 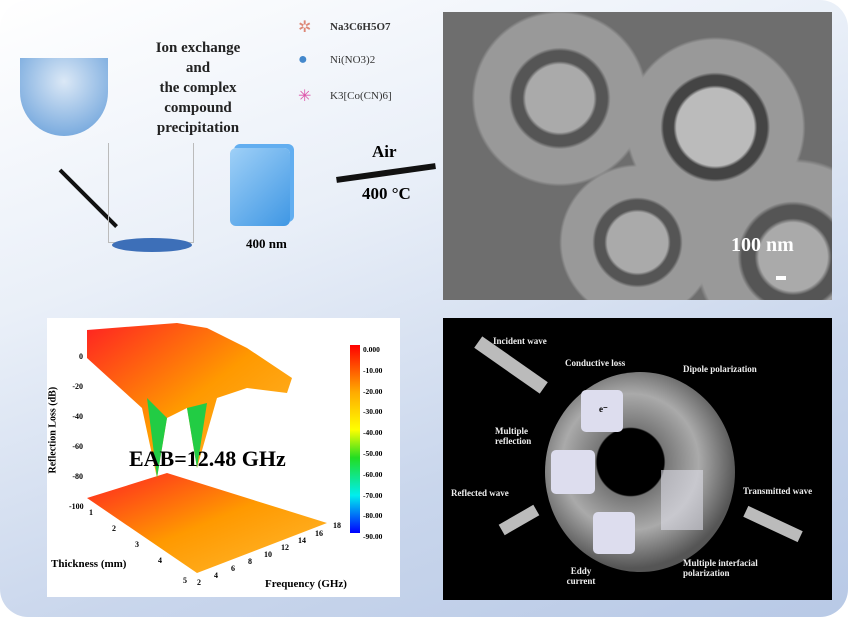 What do you see at coordinates (77, 446) in the screenshot?
I see `tick: -60` at bounding box center [77, 446].